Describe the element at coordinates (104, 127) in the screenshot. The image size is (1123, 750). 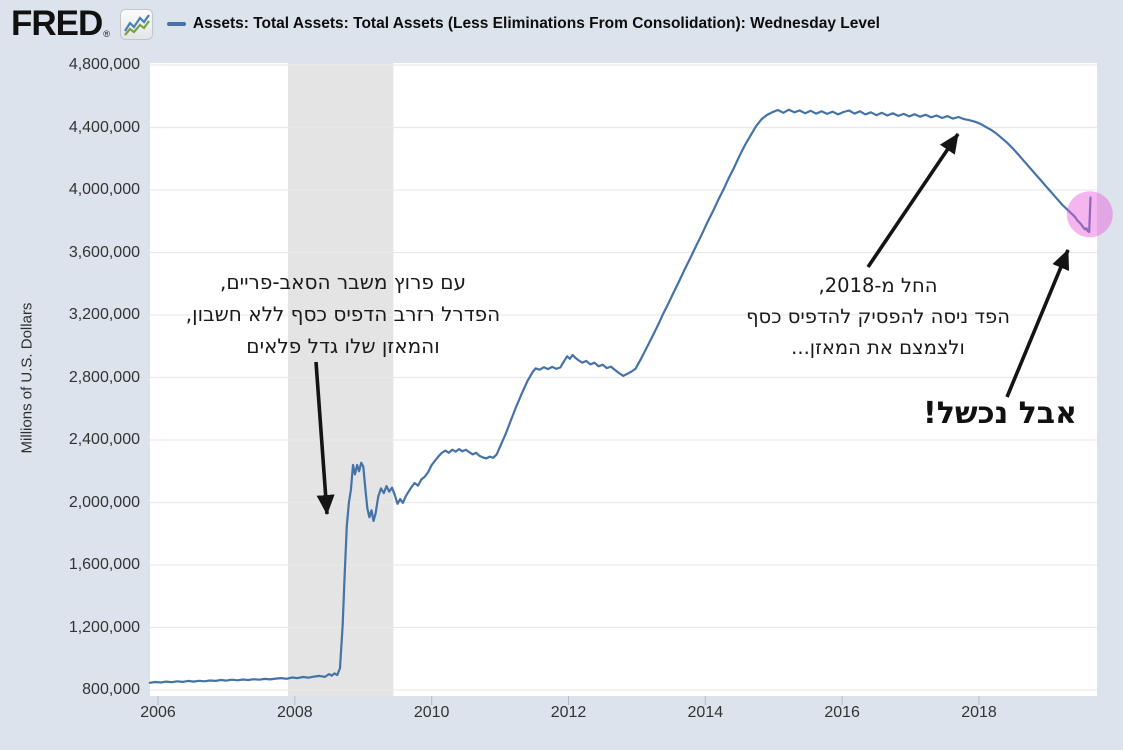
I see `y-tick-label: 4,400,000` at that location.